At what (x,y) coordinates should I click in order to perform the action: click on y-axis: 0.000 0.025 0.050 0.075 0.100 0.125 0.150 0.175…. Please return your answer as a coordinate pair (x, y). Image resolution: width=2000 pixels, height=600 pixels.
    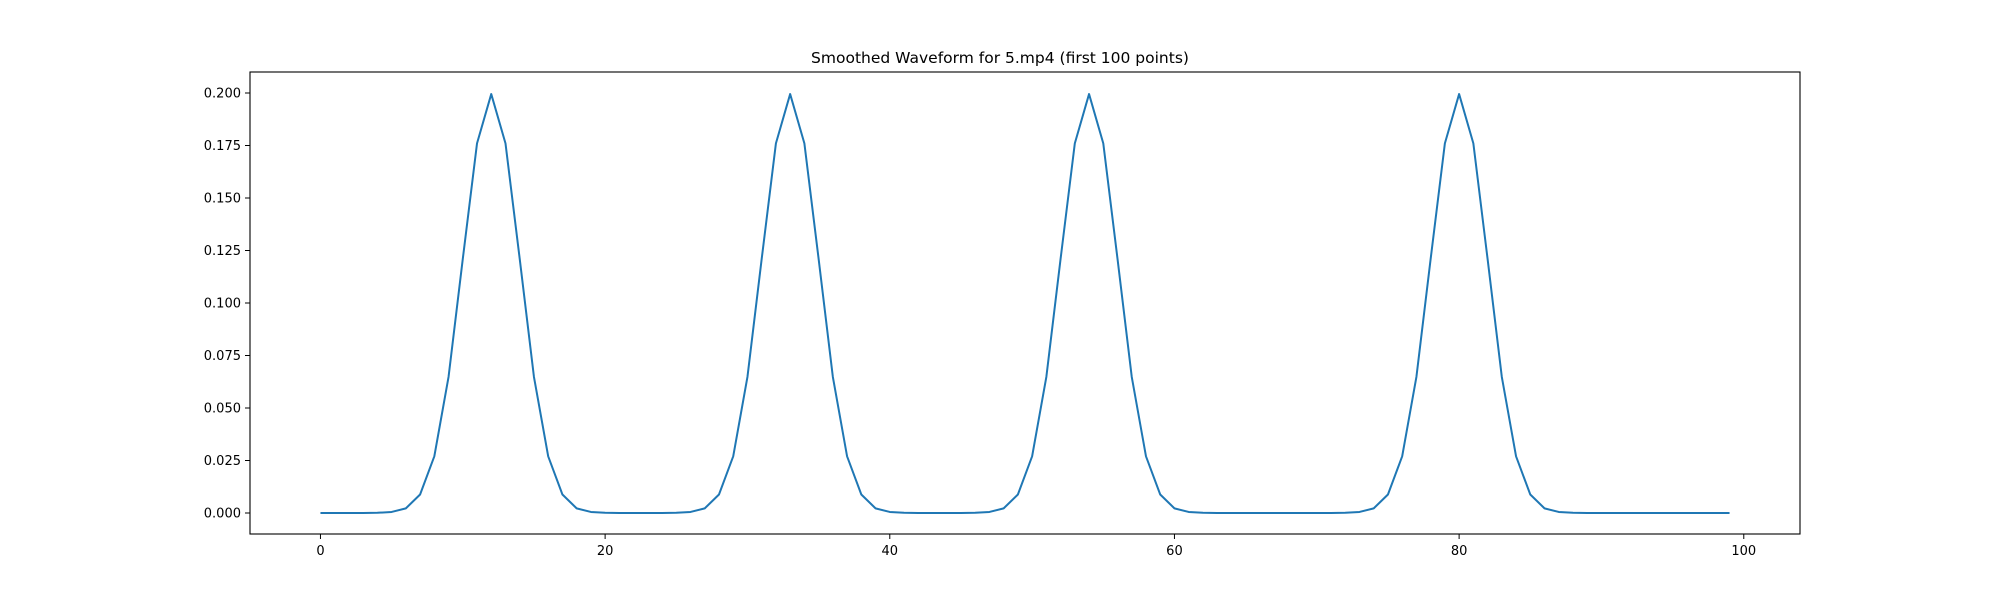
    Looking at the image, I should click on (227, 304).